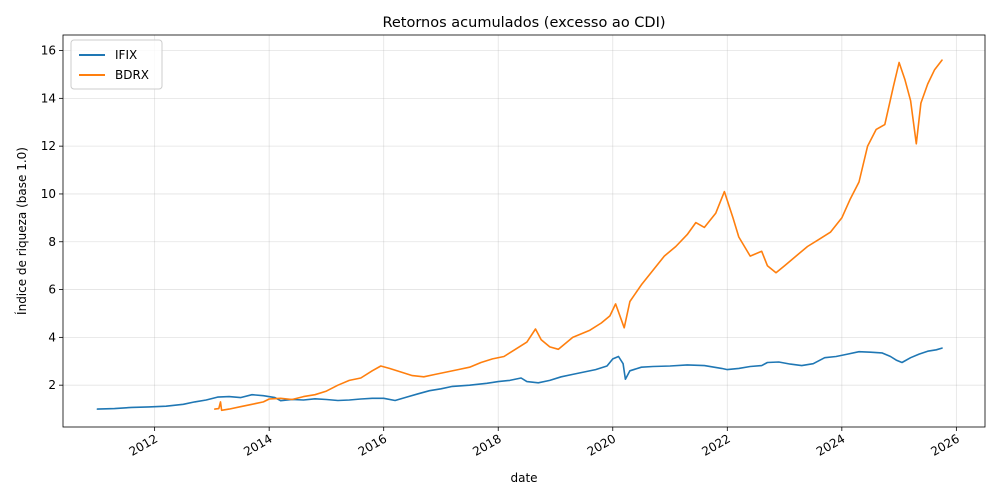  Describe the element at coordinates (52, 337) in the screenshot. I see `y-tick-label: 4` at that location.